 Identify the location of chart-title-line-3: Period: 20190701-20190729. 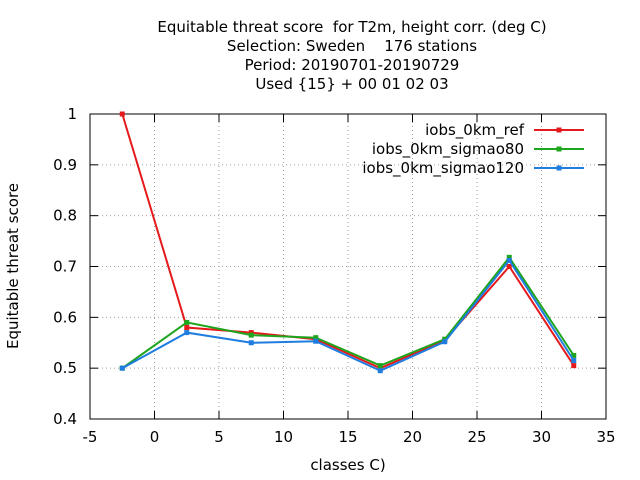
(352, 65).